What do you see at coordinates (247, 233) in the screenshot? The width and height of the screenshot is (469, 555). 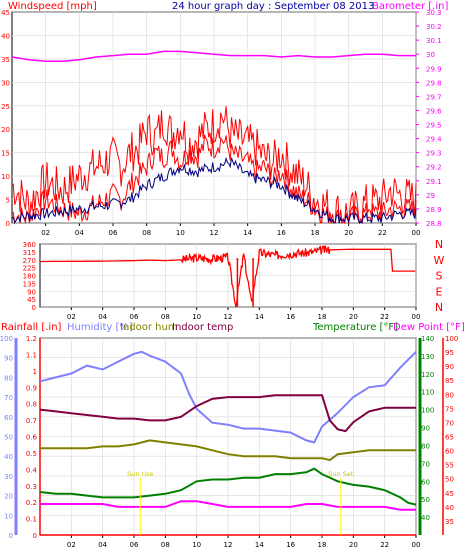 I see `wind-xtick-label: 14` at bounding box center [247, 233].